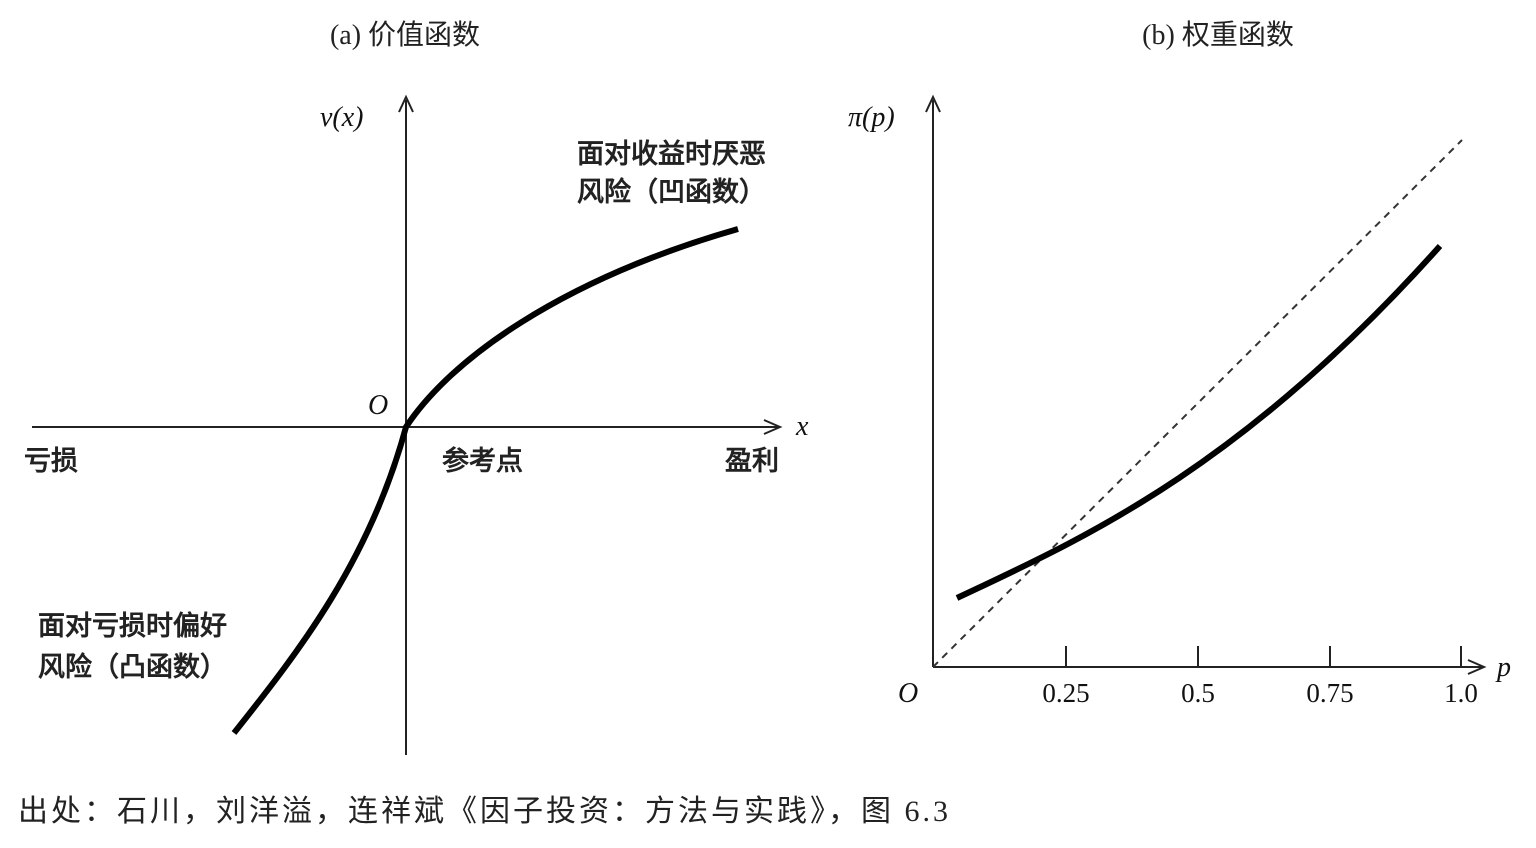  I want to click on loss-note-line1: 面对亏损时偏好, so click(132, 626).